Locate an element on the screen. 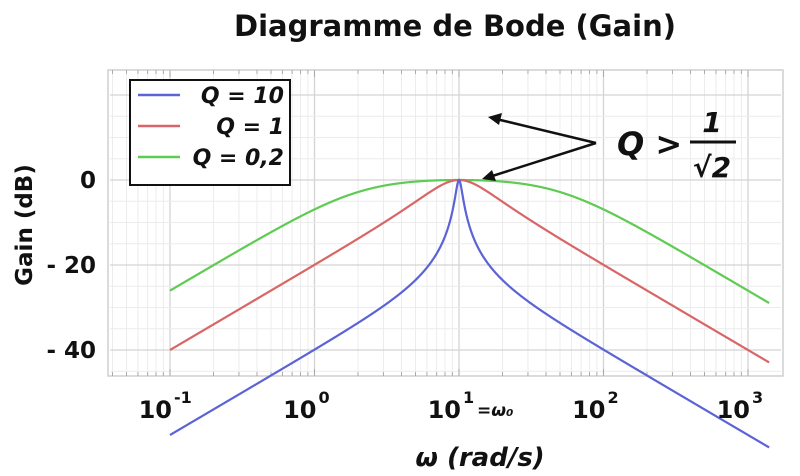  x-tick-exponent: 1 is located at coordinates (468, 397).